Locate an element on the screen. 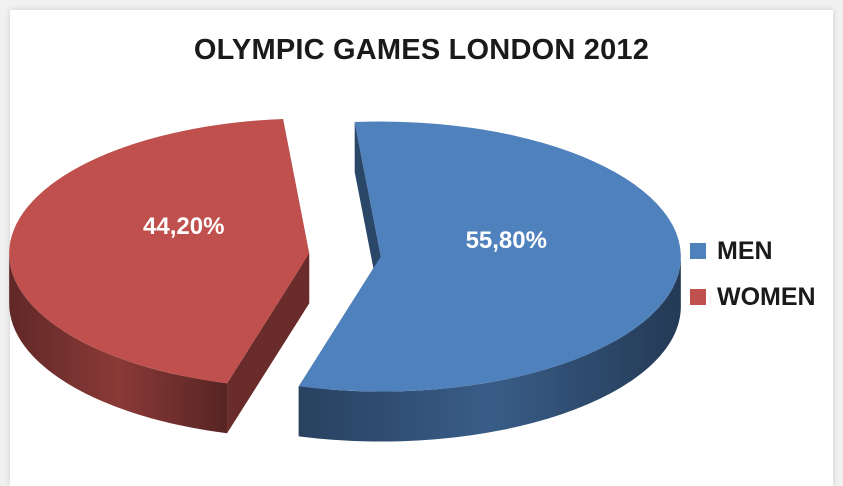 Image resolution: width=843 pixels, height=486 pixels. legend-item-women: WOMEN is located at coordinates (753, 297).